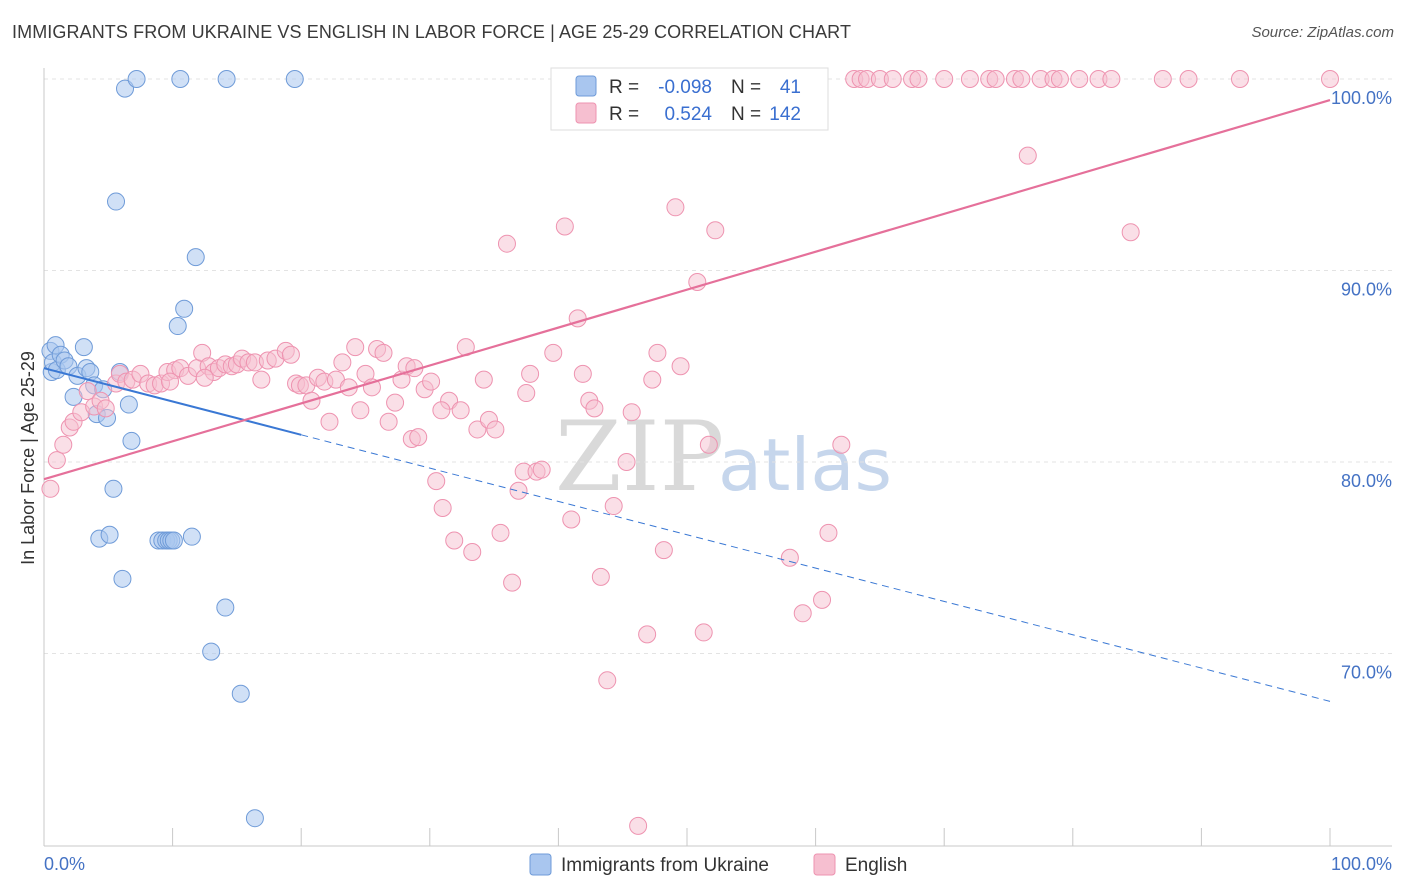  What do you see at coordinates (805, 465) in the screenshot?
I see `watermark-atlas: atlas` at bounding box center [805, 465].